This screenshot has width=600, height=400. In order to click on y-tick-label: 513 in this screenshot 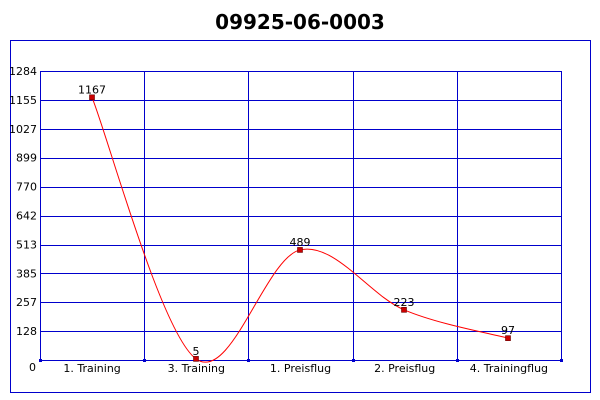, I will do `click(26, 245)`.